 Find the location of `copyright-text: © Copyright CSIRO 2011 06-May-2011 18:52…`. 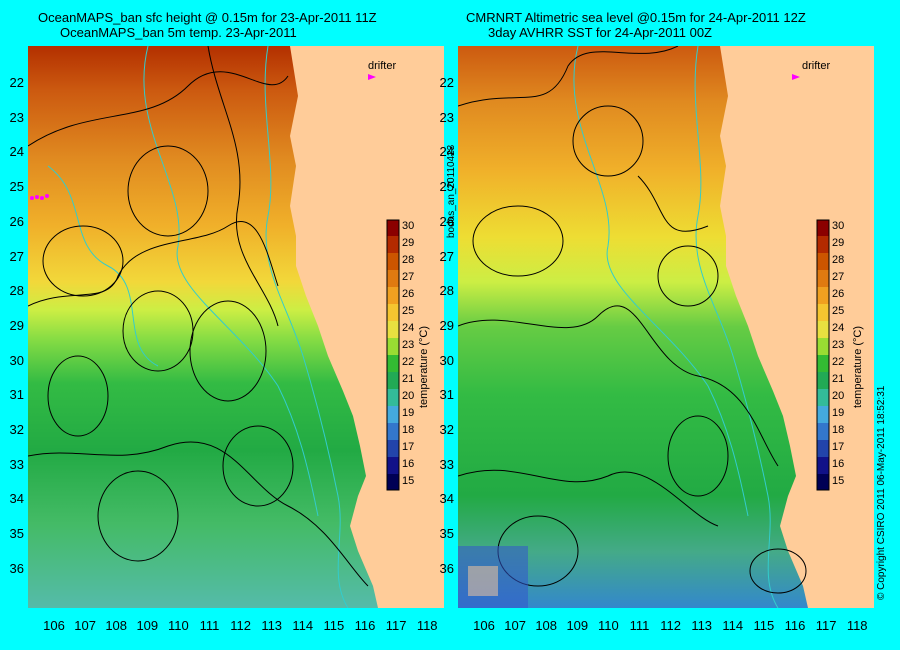

copyright-text: © Copyright CSIRO 2011 06-May-2011 18:52… is located at coordinates (881, 492).